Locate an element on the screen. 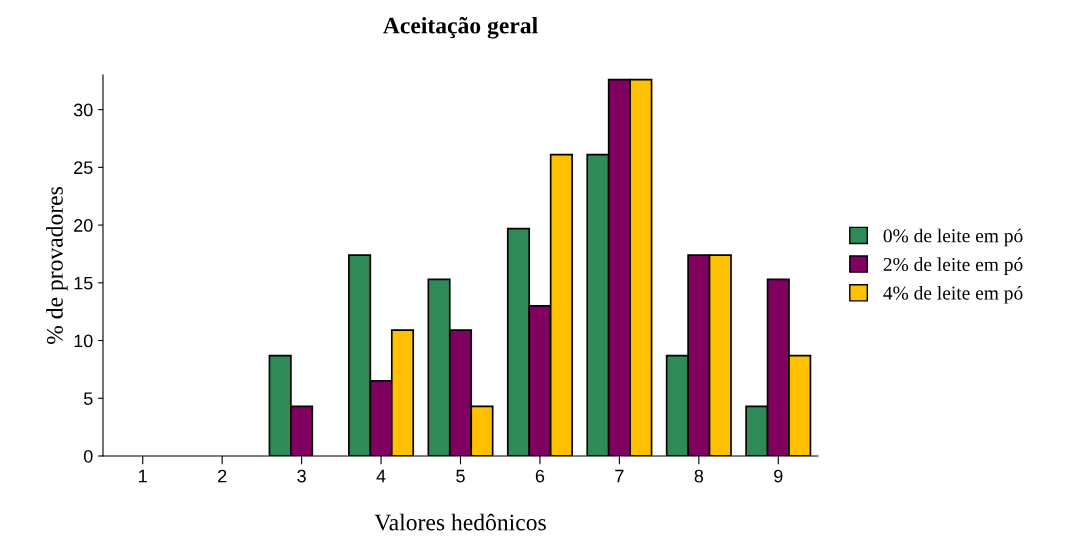  x-axis-title: Valores hedônicos is located at coordinates (460, 522).